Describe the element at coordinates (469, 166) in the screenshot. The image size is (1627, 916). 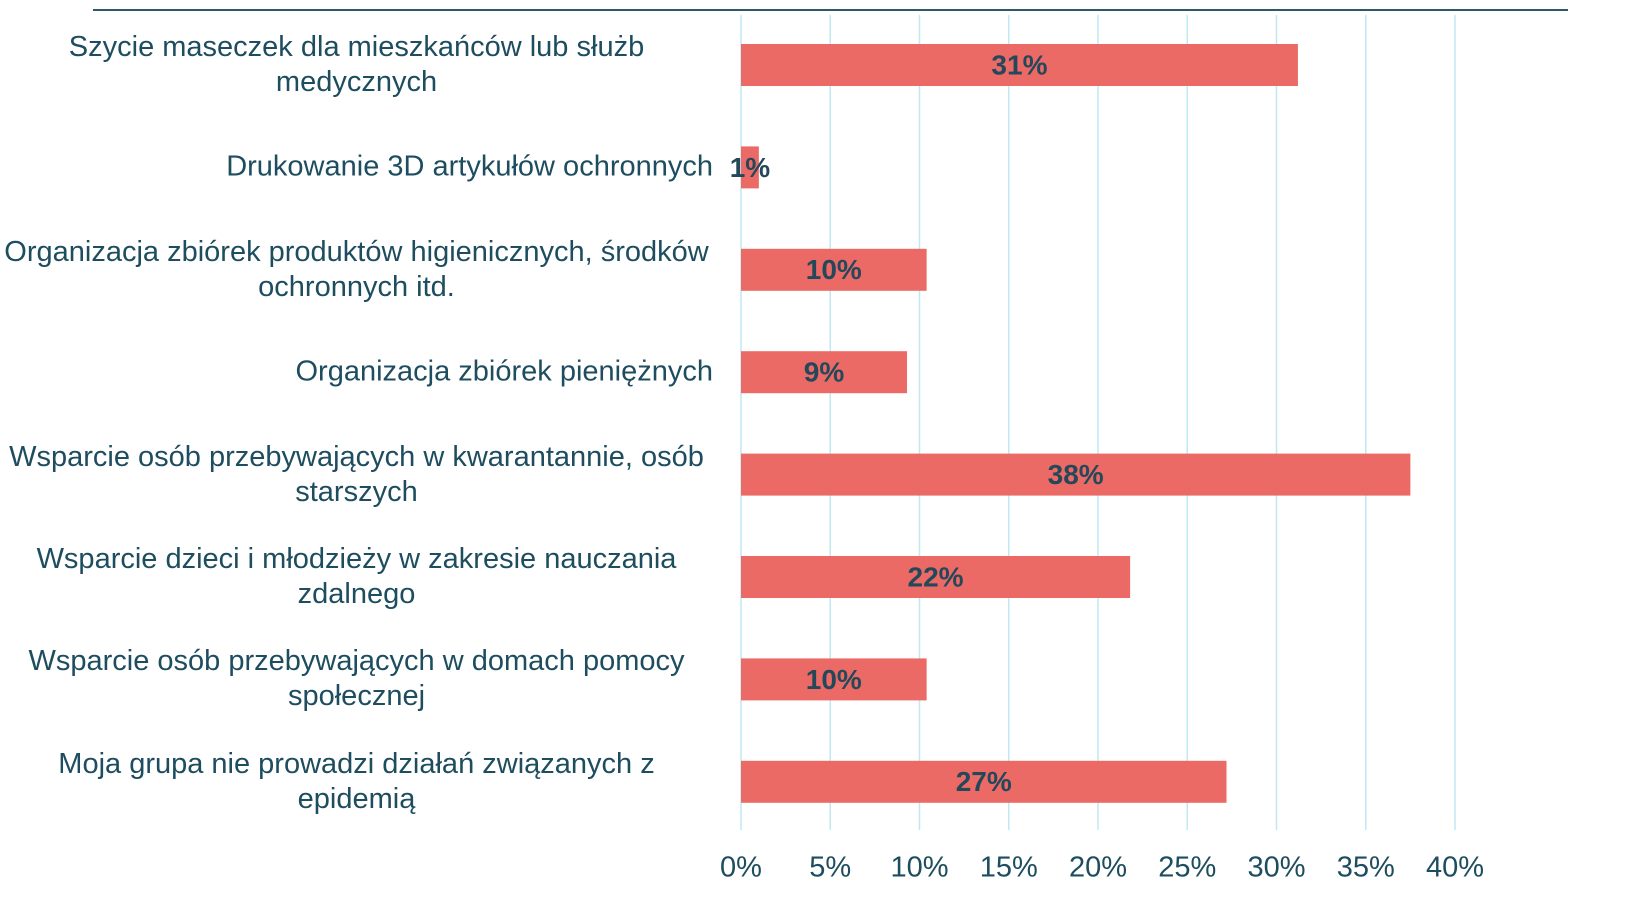
I see `category-label: Drukowanie 3D artykułów ochronnych` at that location.